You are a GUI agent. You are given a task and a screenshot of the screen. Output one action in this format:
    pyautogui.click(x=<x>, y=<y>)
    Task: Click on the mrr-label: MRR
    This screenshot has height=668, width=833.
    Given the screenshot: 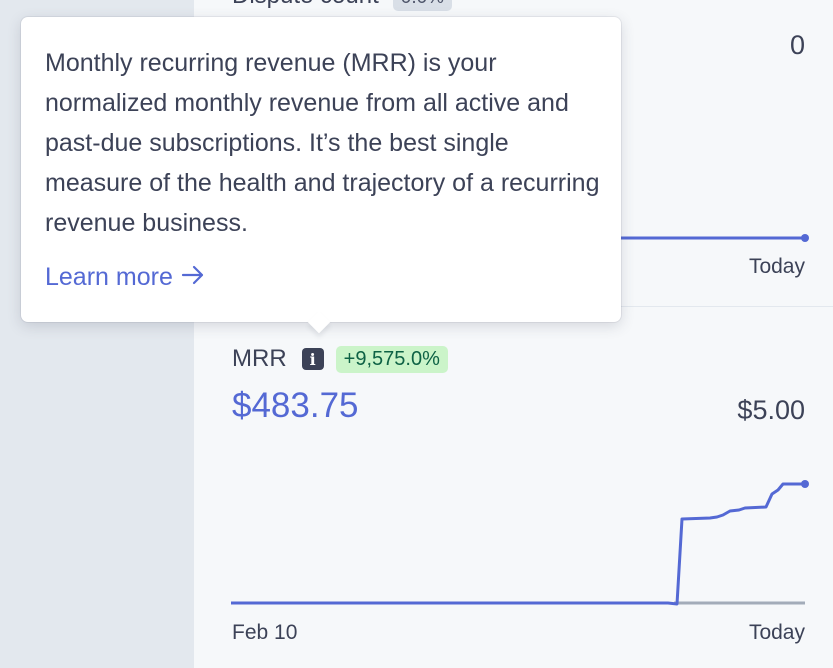 What is the action you would take?
    pyautogui.click(x=259, y=358)
    